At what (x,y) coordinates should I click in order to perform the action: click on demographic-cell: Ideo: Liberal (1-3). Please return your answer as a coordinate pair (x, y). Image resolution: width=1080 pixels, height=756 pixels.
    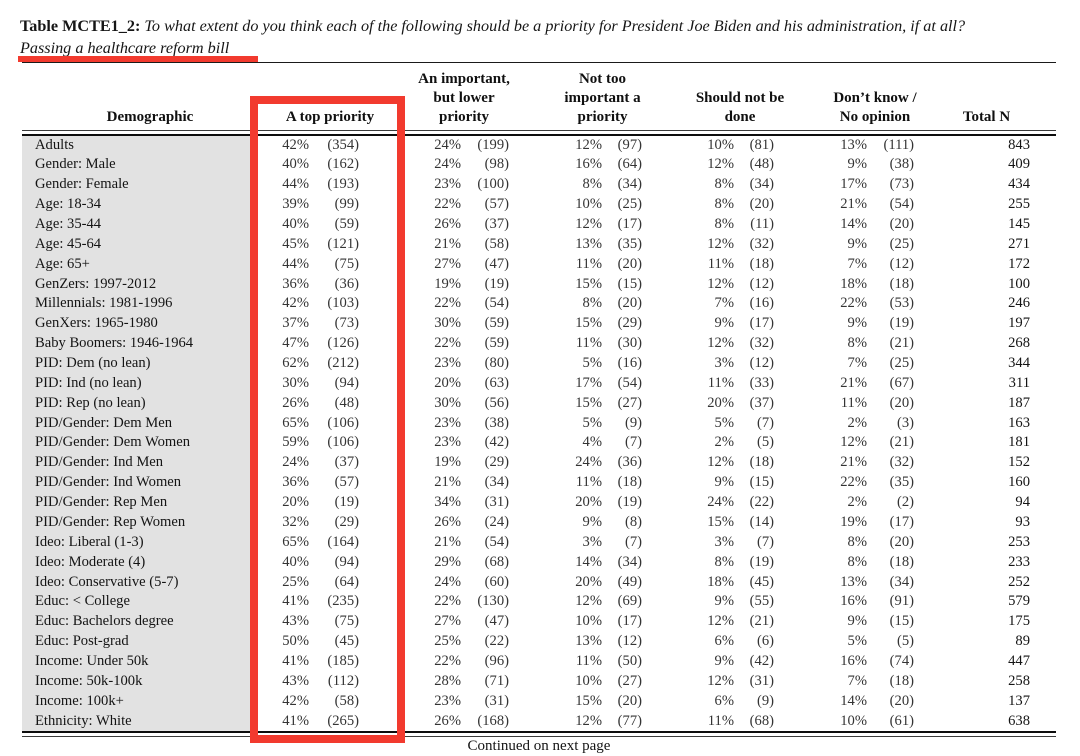
    Looking at the image, I should click on (136, 542).